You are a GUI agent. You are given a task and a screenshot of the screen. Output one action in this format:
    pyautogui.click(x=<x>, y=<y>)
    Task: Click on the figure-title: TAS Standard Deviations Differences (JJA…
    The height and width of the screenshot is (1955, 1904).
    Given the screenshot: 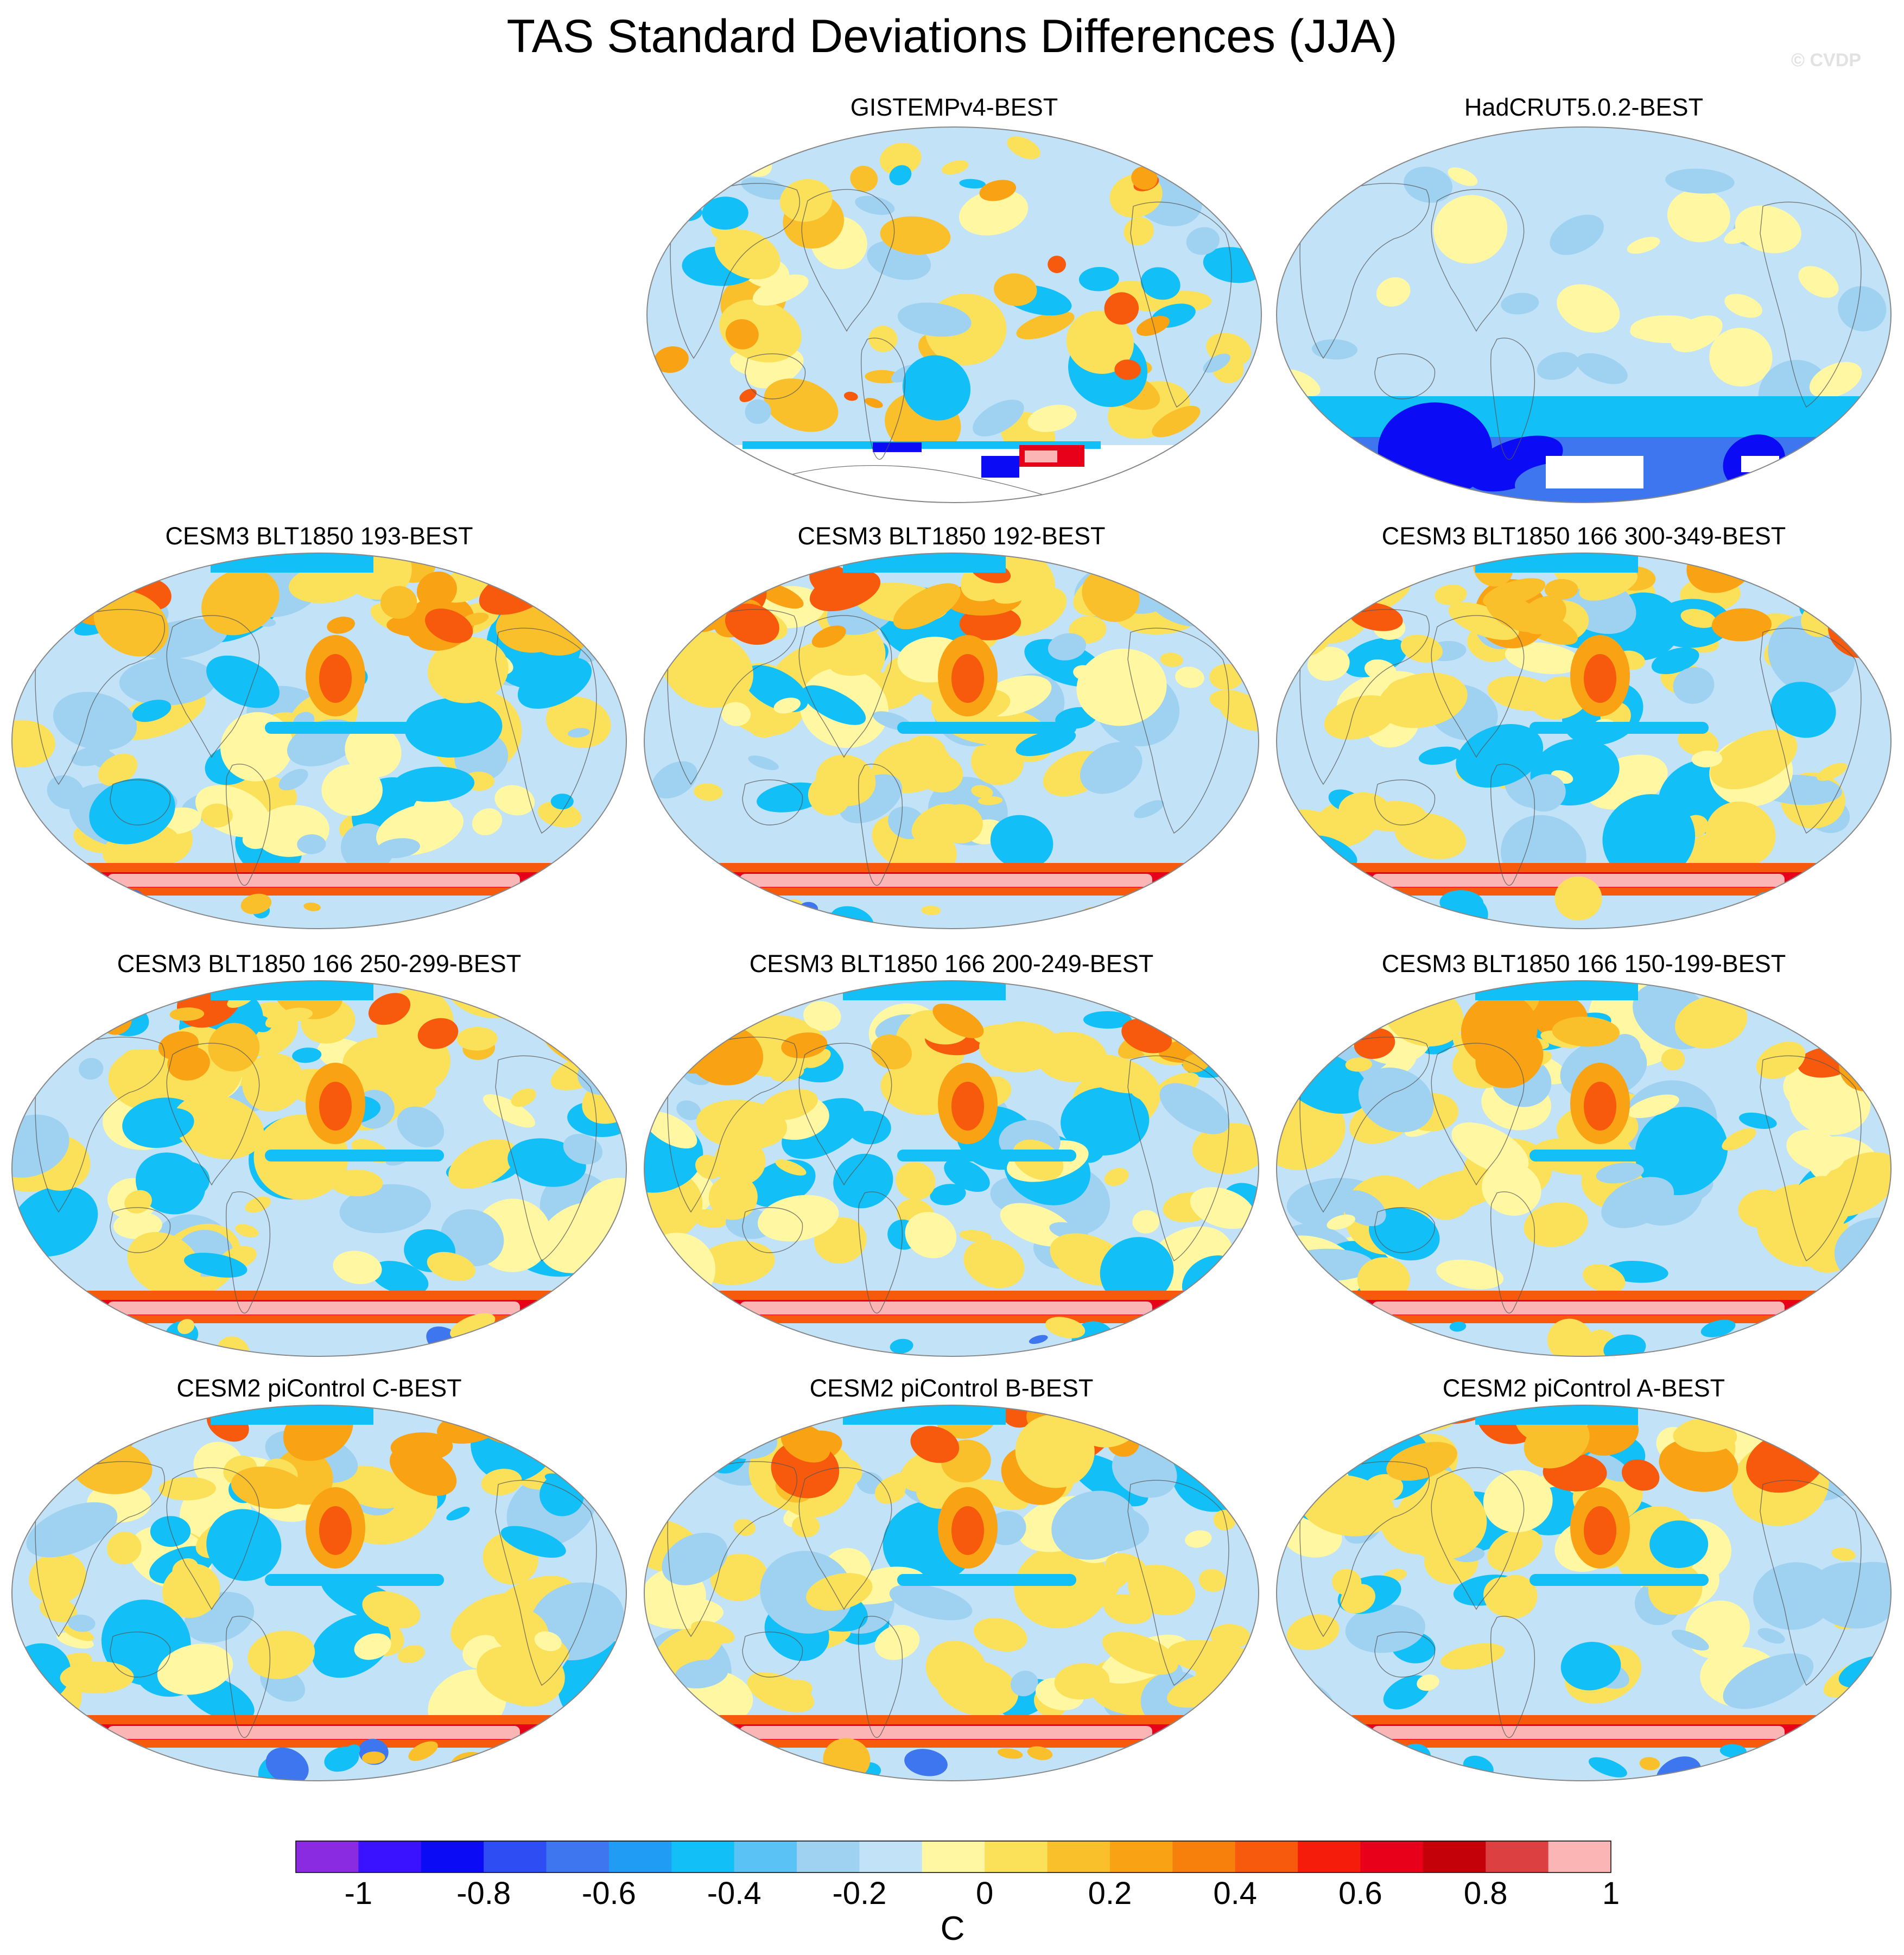 What is the action you would take?
    pyautogui.click(x=952, y=36)
    